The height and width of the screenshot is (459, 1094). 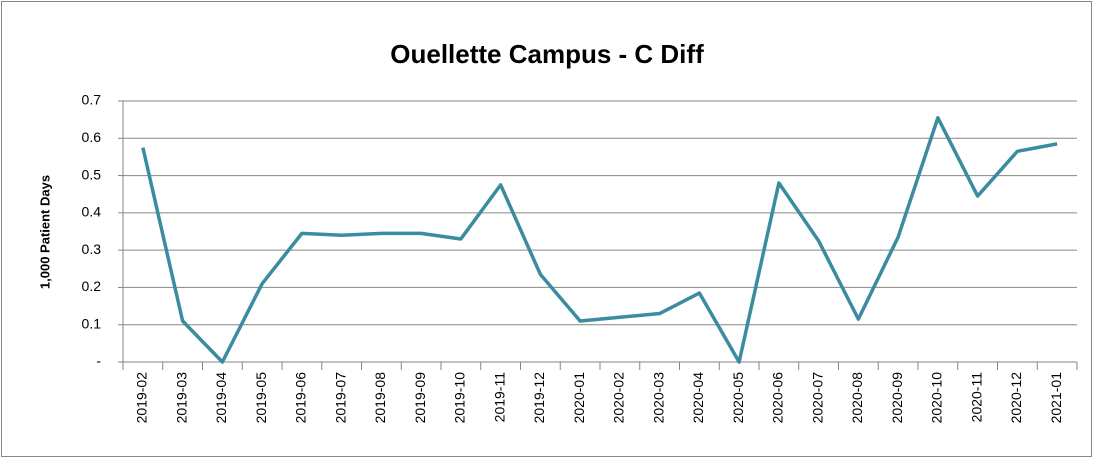 I want to click on x-tick-label: 2019-07, so click(x=340, y=398).